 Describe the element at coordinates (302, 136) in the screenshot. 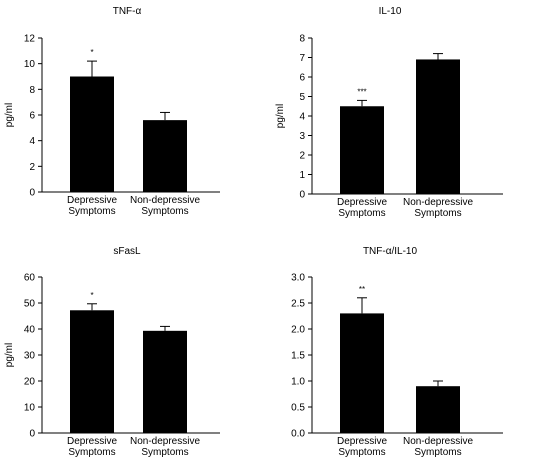

I see `y-tick-label: 3` at that location.